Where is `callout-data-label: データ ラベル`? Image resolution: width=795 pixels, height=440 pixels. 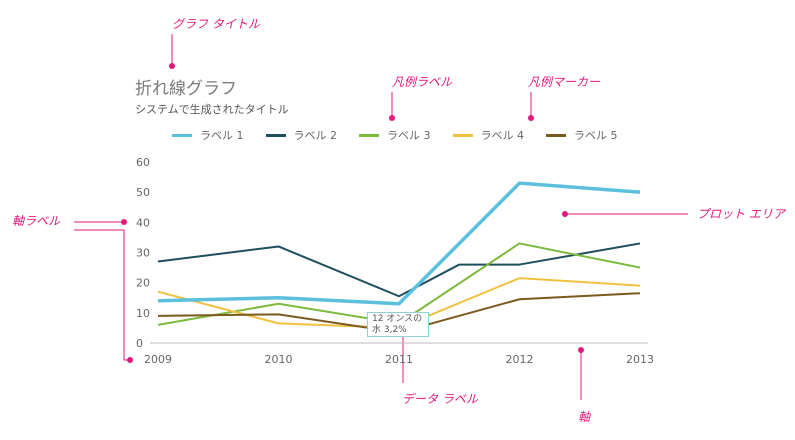
callout-data-label: データ ラベル is located at coordinates (440, 399).